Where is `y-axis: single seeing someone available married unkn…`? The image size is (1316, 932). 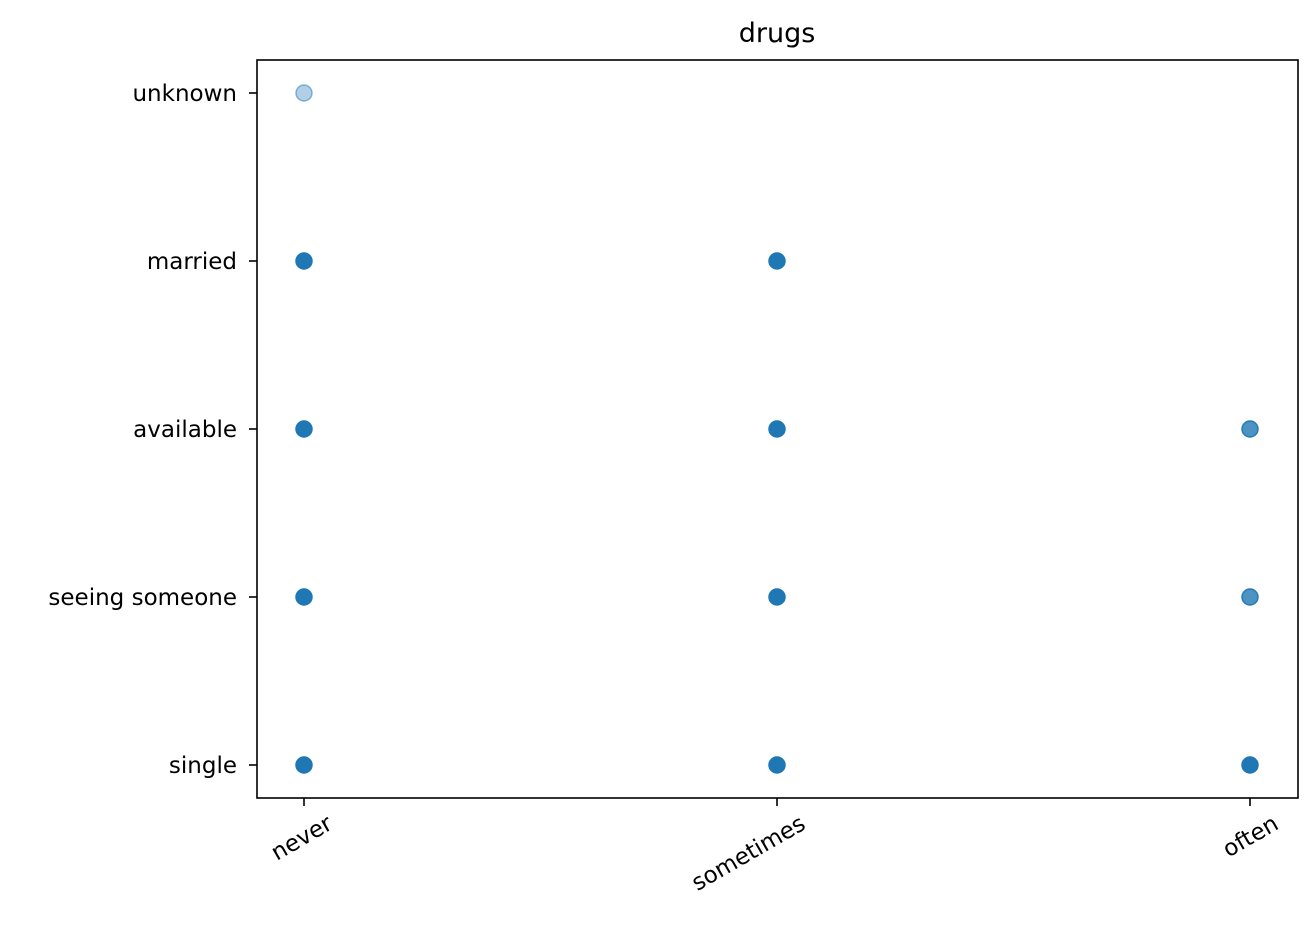 y-axis: single seeing someone available married unkn… is located at coordinates (152, 430).